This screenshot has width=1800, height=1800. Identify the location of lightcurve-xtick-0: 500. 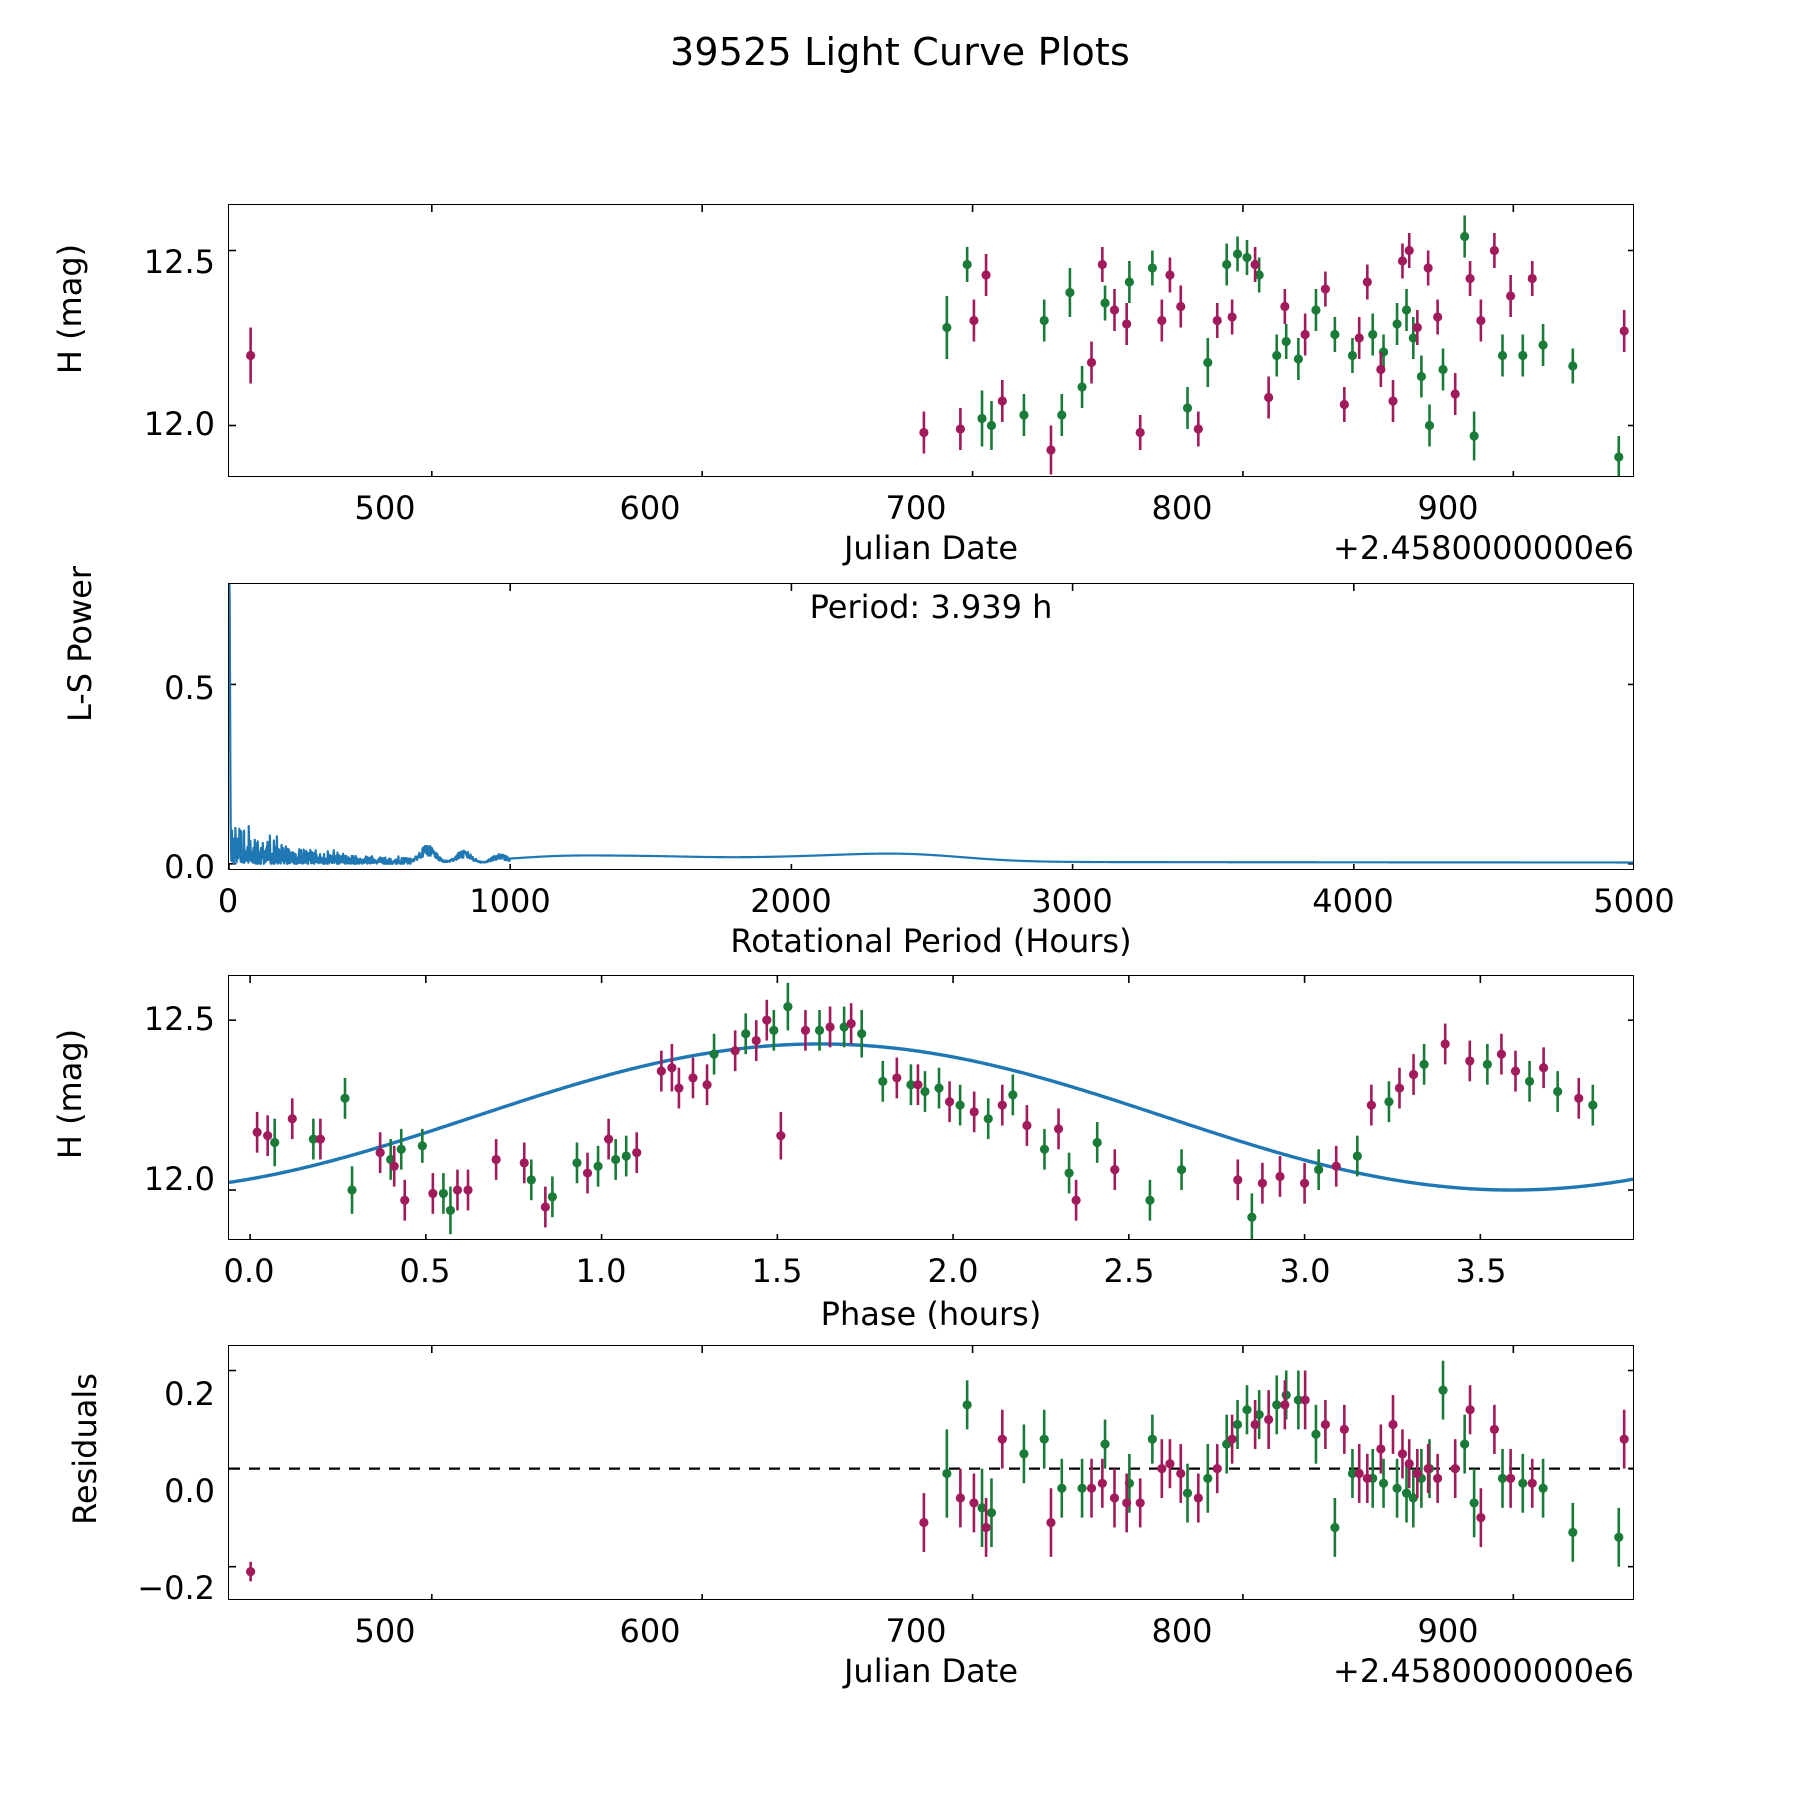
(385, 508).